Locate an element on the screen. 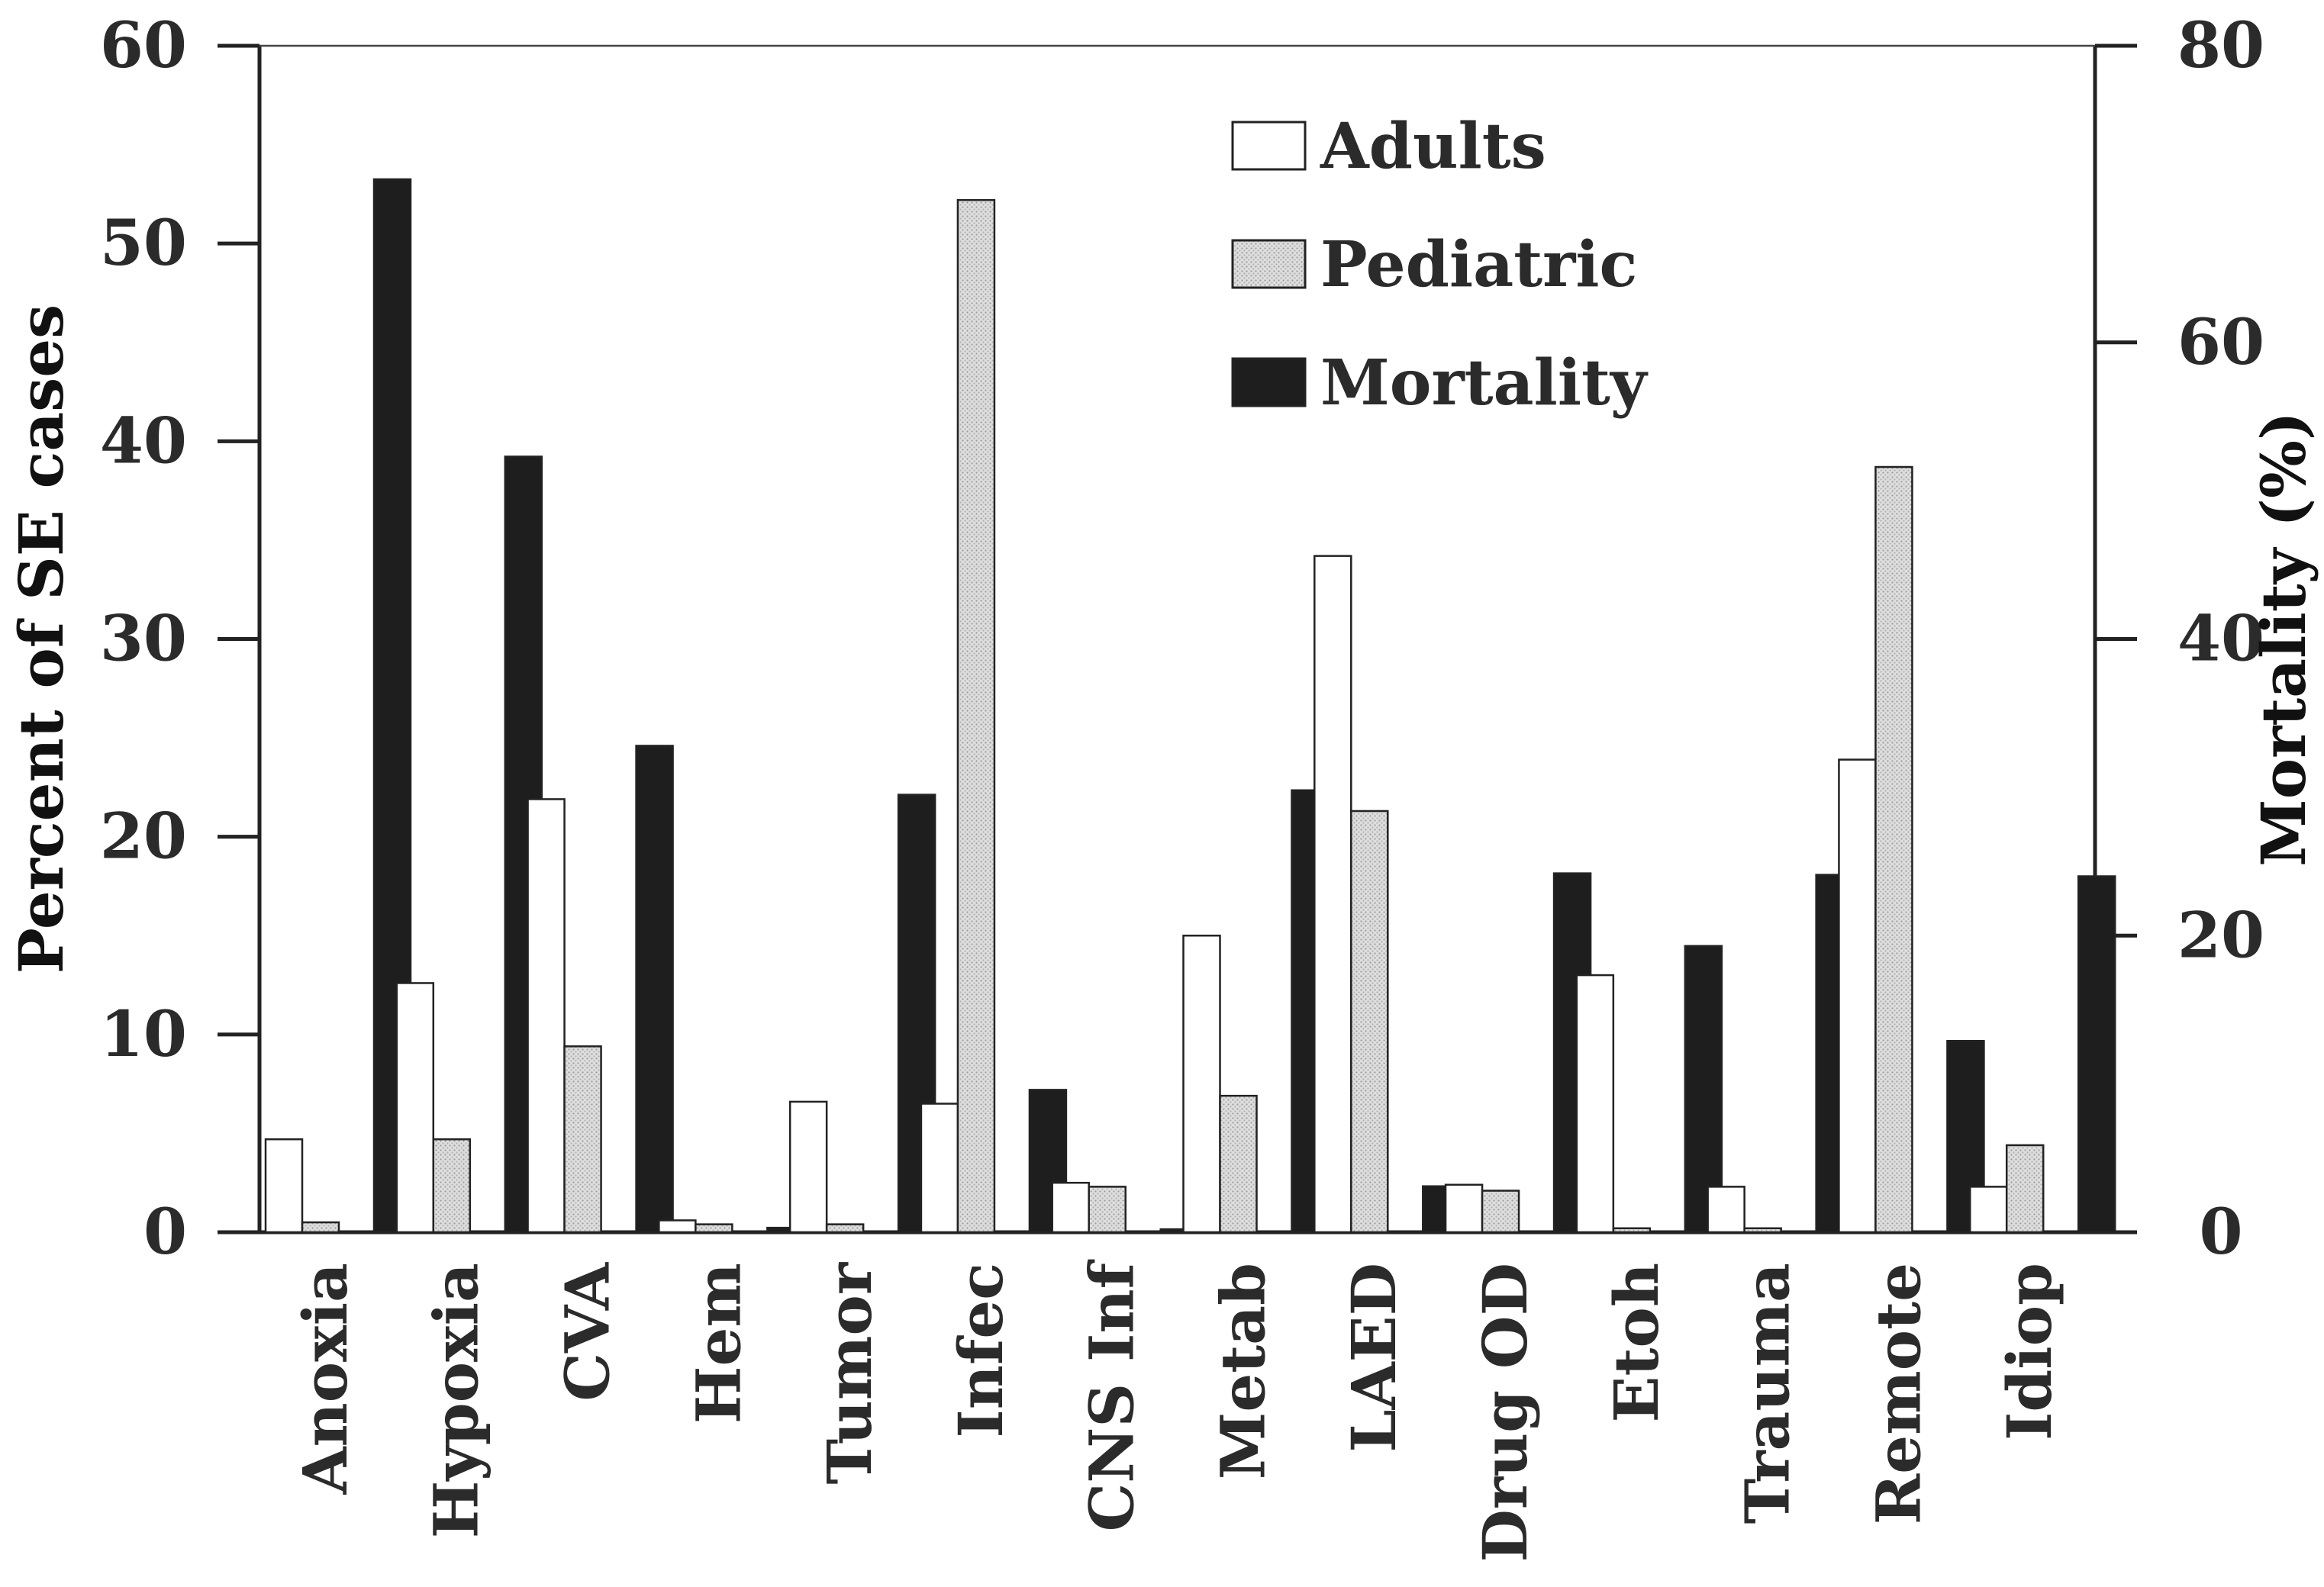 The image size is (2324, 1587). y2-tick-label: 80 is located at coordinates (2220, 45).